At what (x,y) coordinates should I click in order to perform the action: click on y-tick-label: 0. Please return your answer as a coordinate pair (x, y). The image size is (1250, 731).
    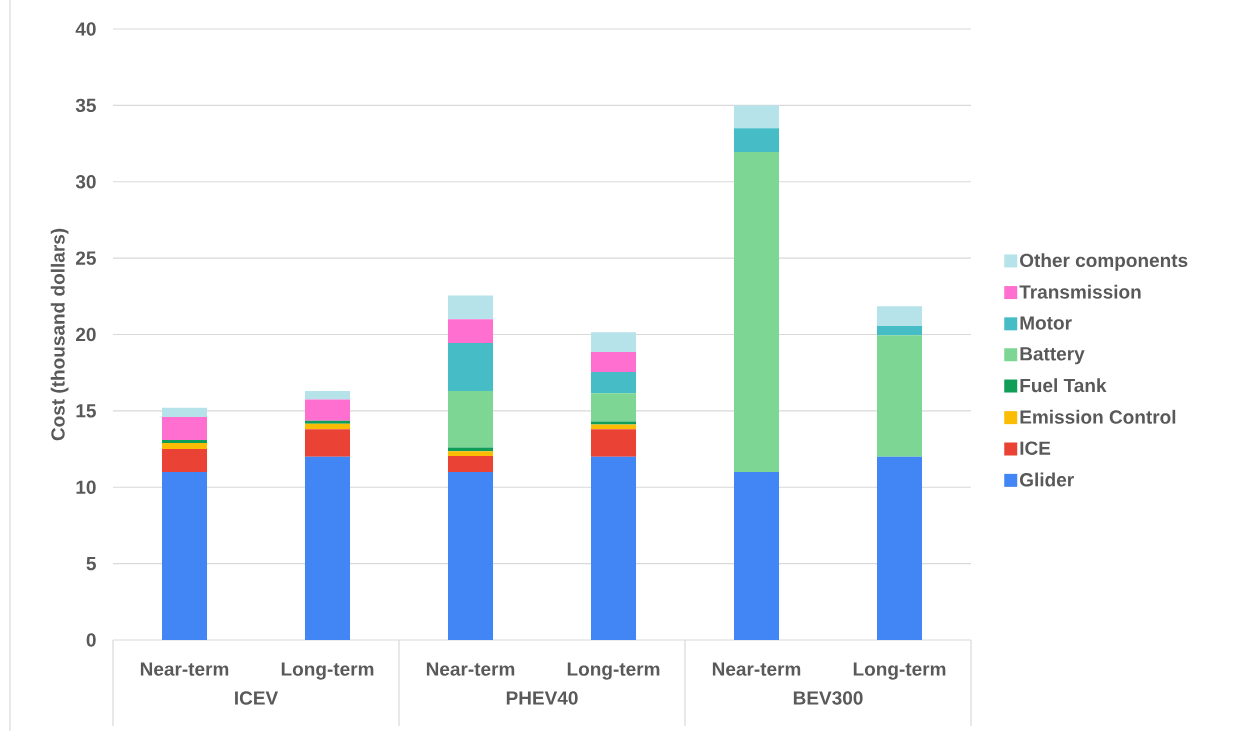
    Looking at the image, I should click on (91, 640).